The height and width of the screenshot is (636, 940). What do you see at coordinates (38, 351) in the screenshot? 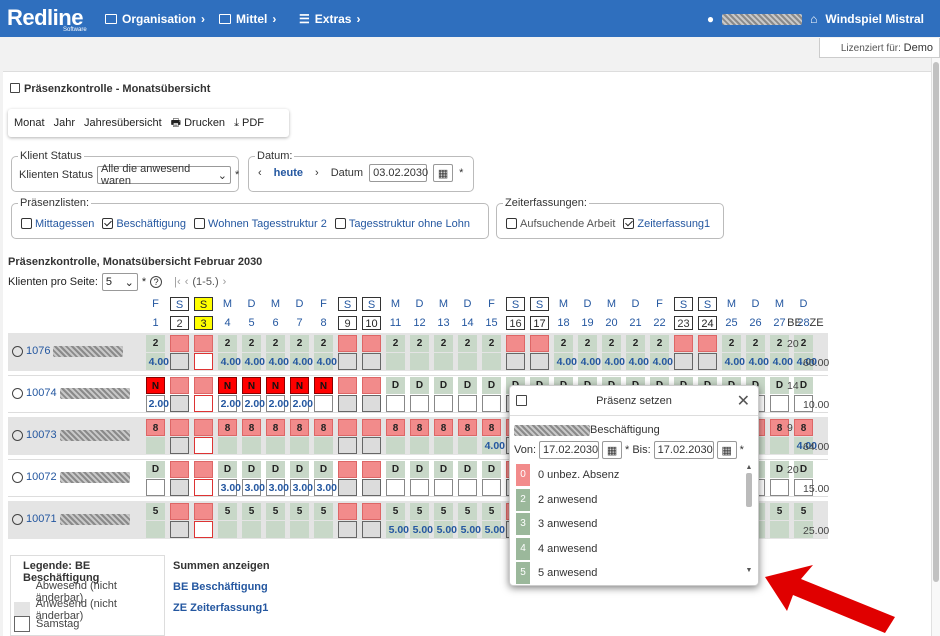
I see `client-id: 1076` at bounding box center [38, 351].